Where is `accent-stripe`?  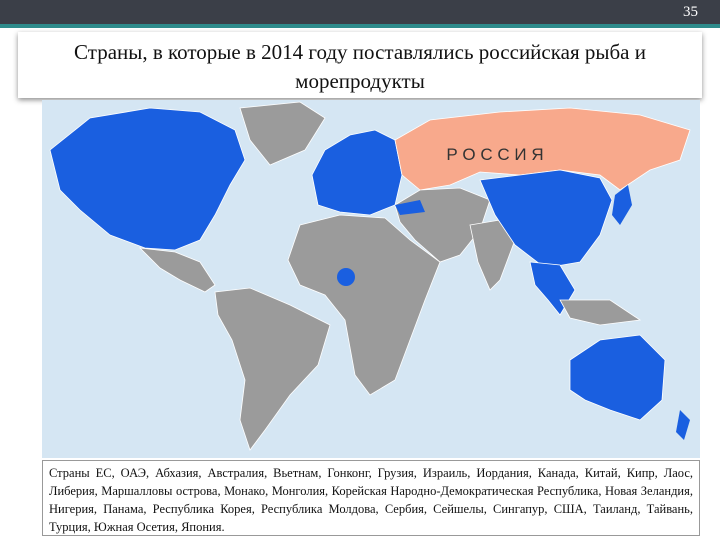 accent-stripe is located at coordinates (360, 26).